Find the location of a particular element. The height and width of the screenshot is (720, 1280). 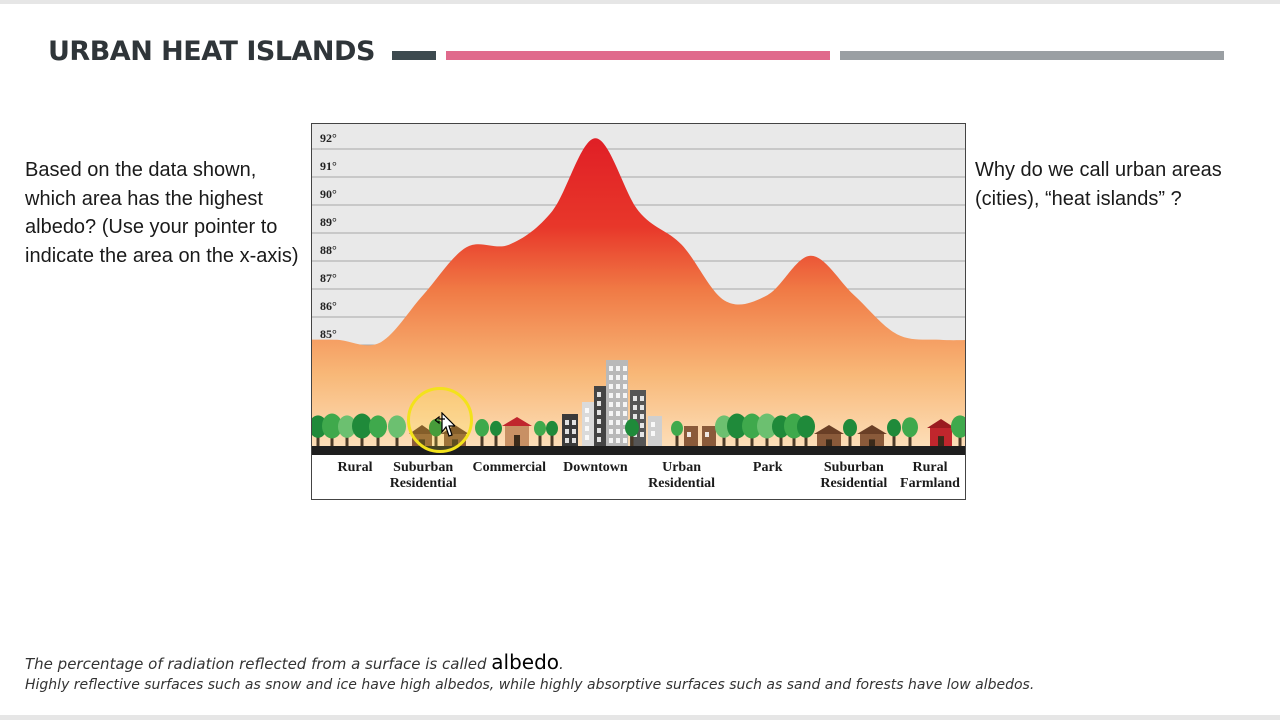

x-category-label: Suburban is located at coordinates (423, 467).